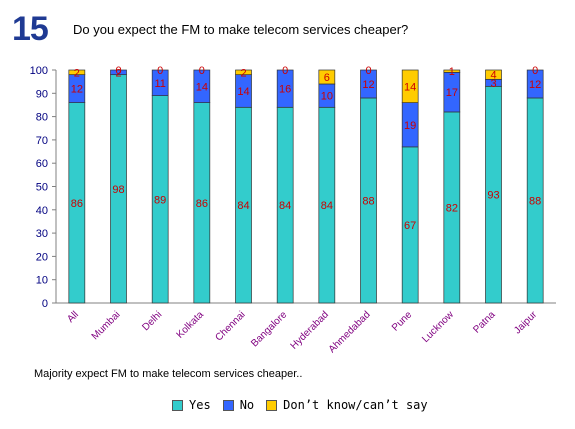  Describe the element at coordinates (42, 257) in the screenshot. I see `y-tick-label: 20` at that location.